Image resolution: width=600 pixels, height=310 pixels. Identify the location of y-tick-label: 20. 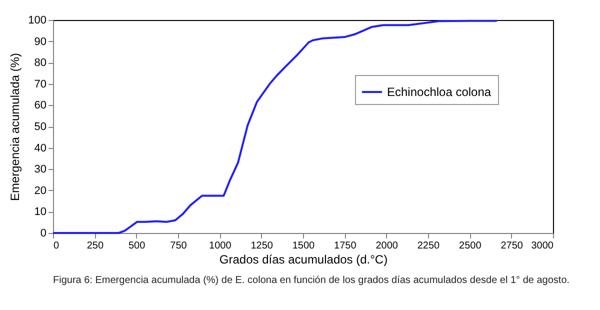
(40, 190).